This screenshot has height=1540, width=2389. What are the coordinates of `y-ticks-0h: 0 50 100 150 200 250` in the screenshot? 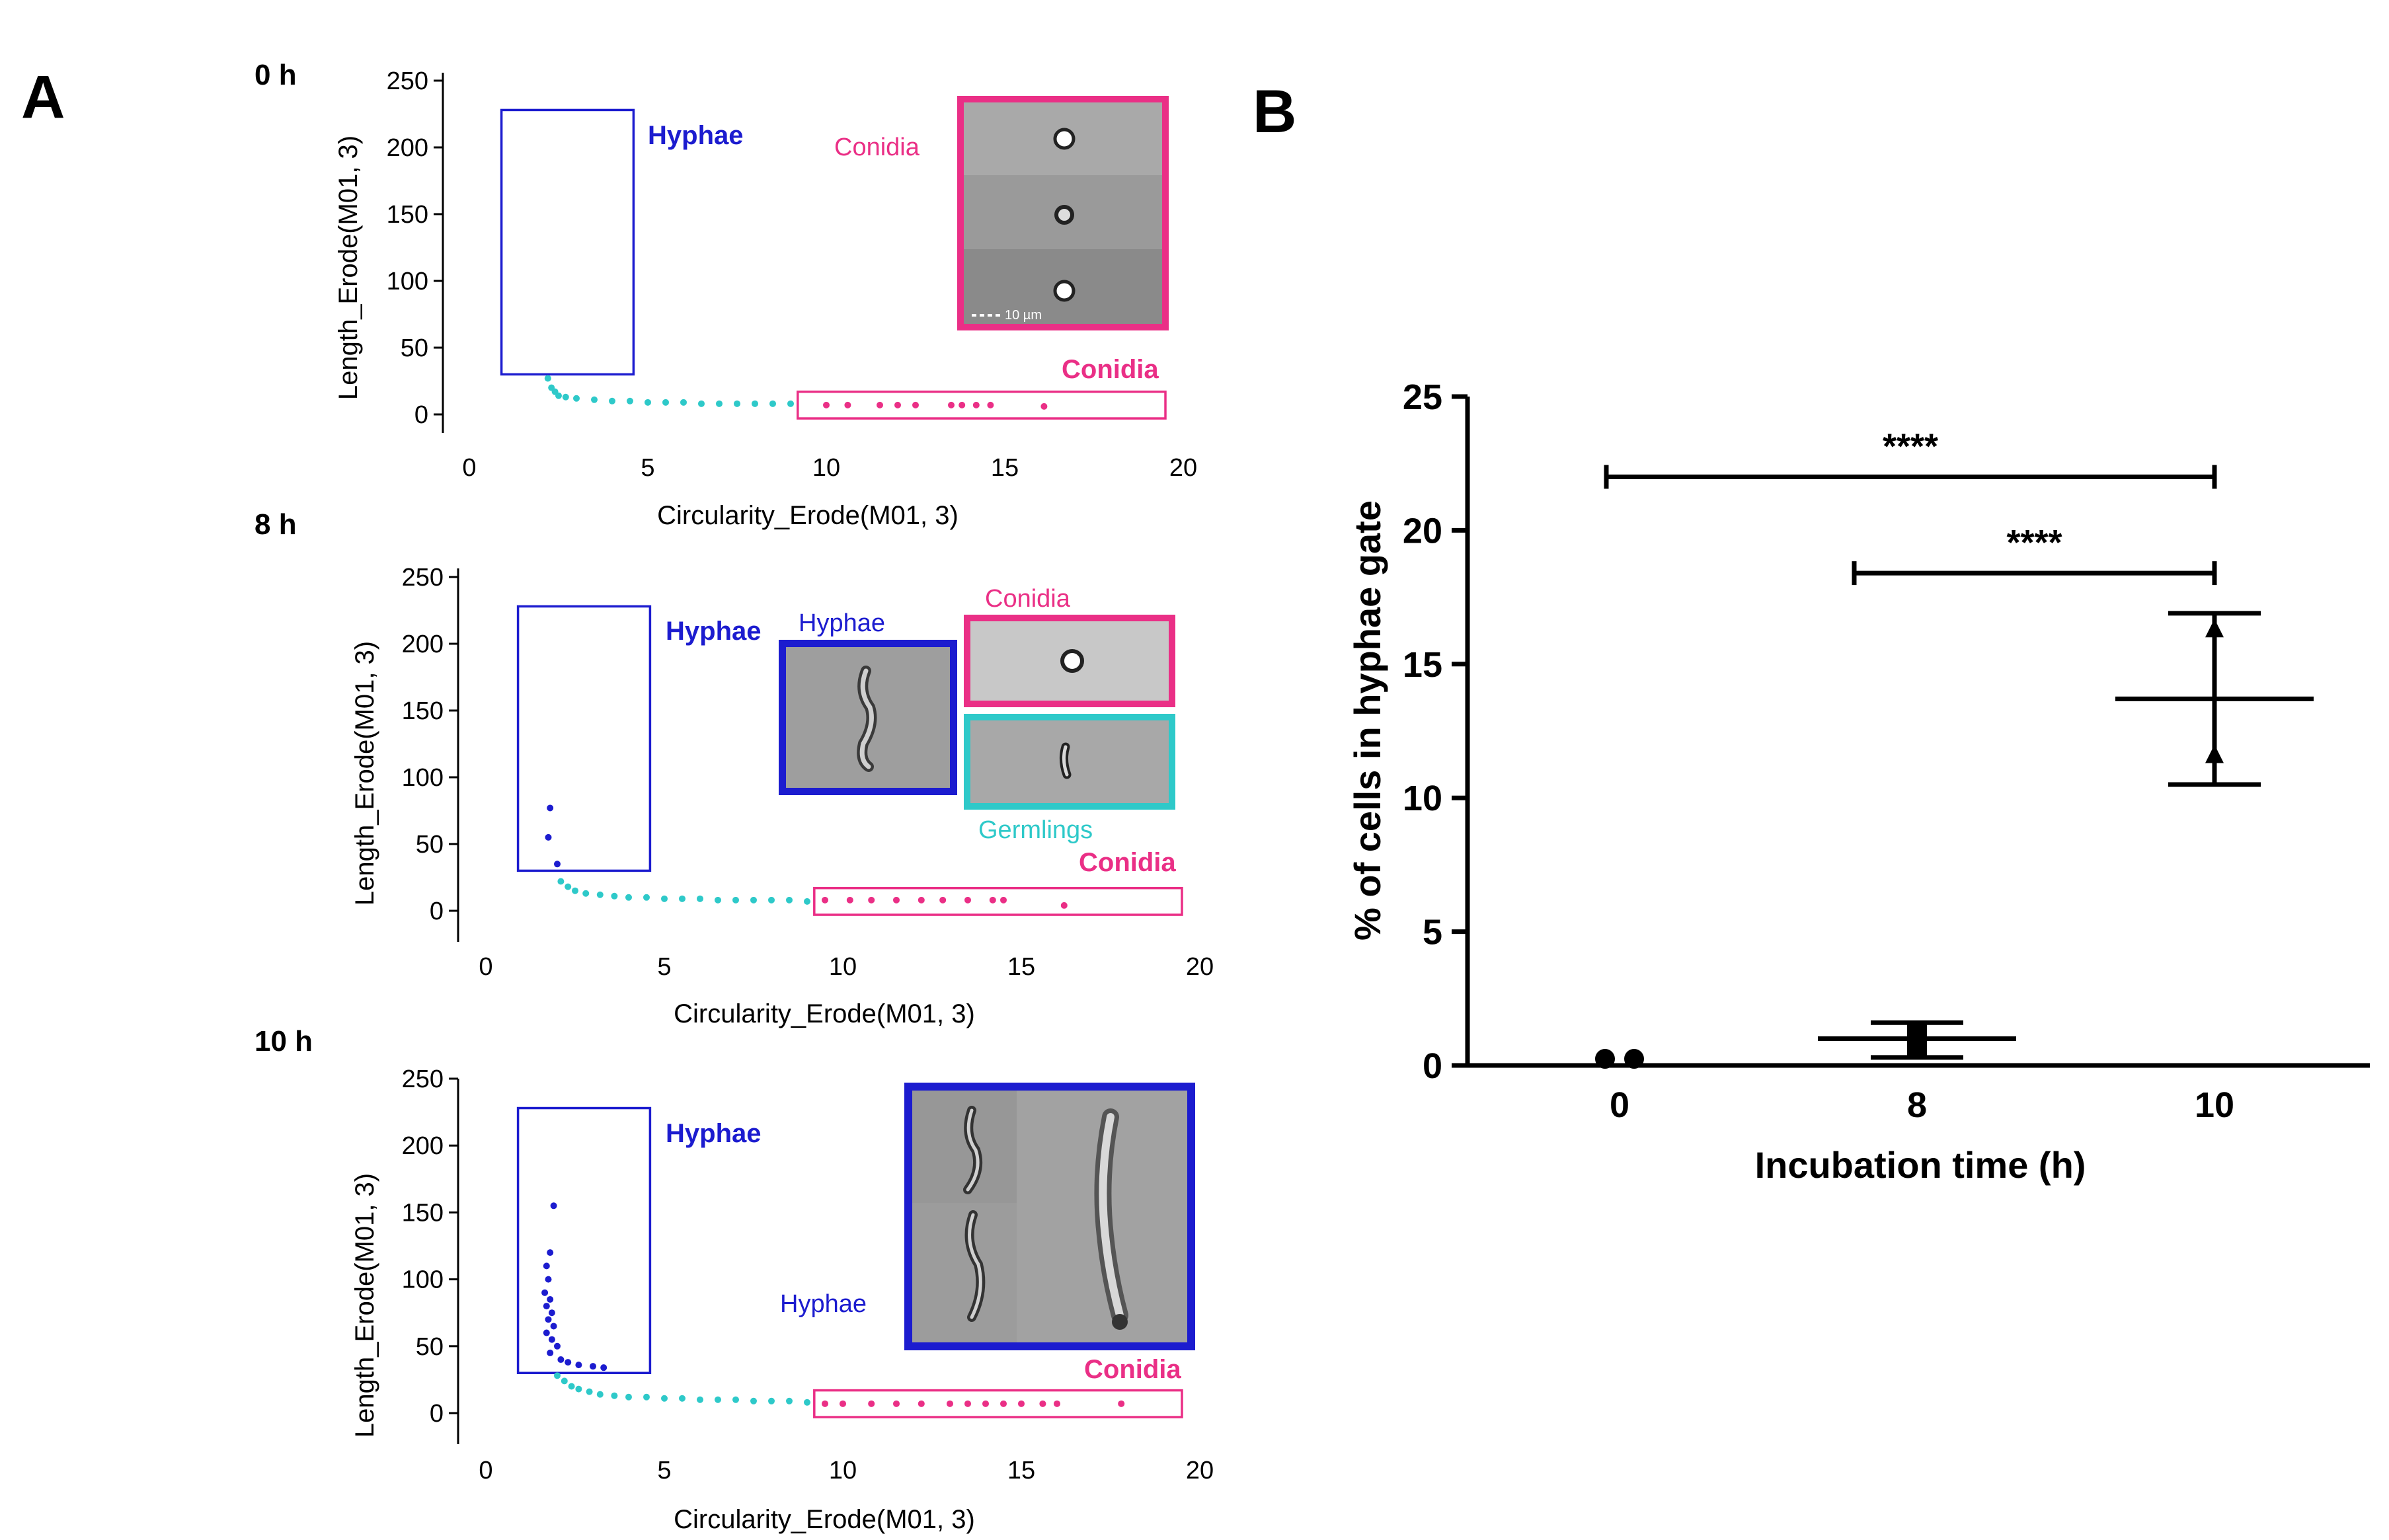 It's located at (415, 248).